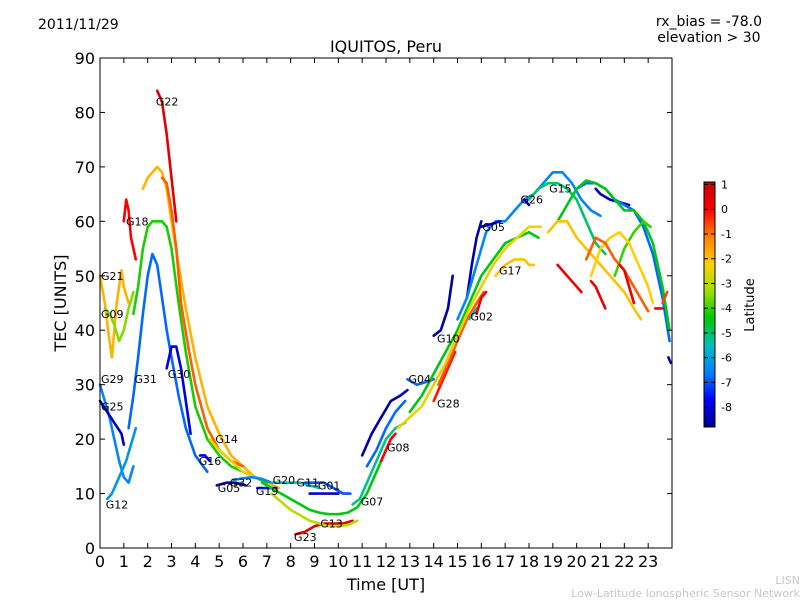 The image size is (800, 600). Describe the element at coordinates (419, 379) in the screenshot. I see `satellite-label: G04` at that location.